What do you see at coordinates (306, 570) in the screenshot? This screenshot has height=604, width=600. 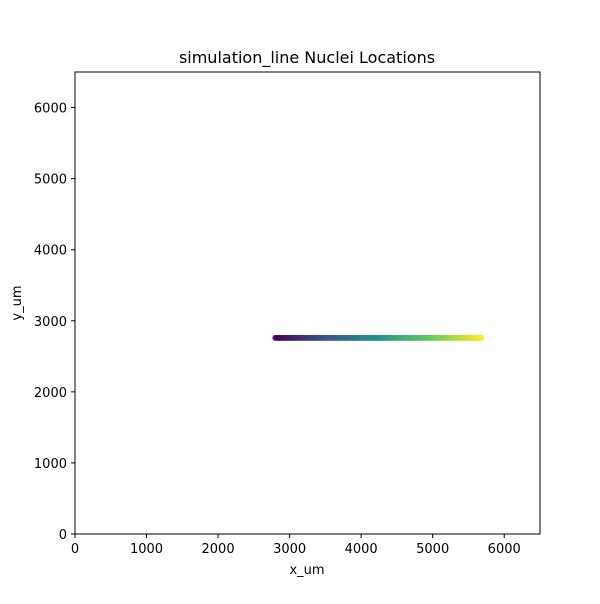 I see `x-axis-label: x_um` at bounding box center [306, 570].